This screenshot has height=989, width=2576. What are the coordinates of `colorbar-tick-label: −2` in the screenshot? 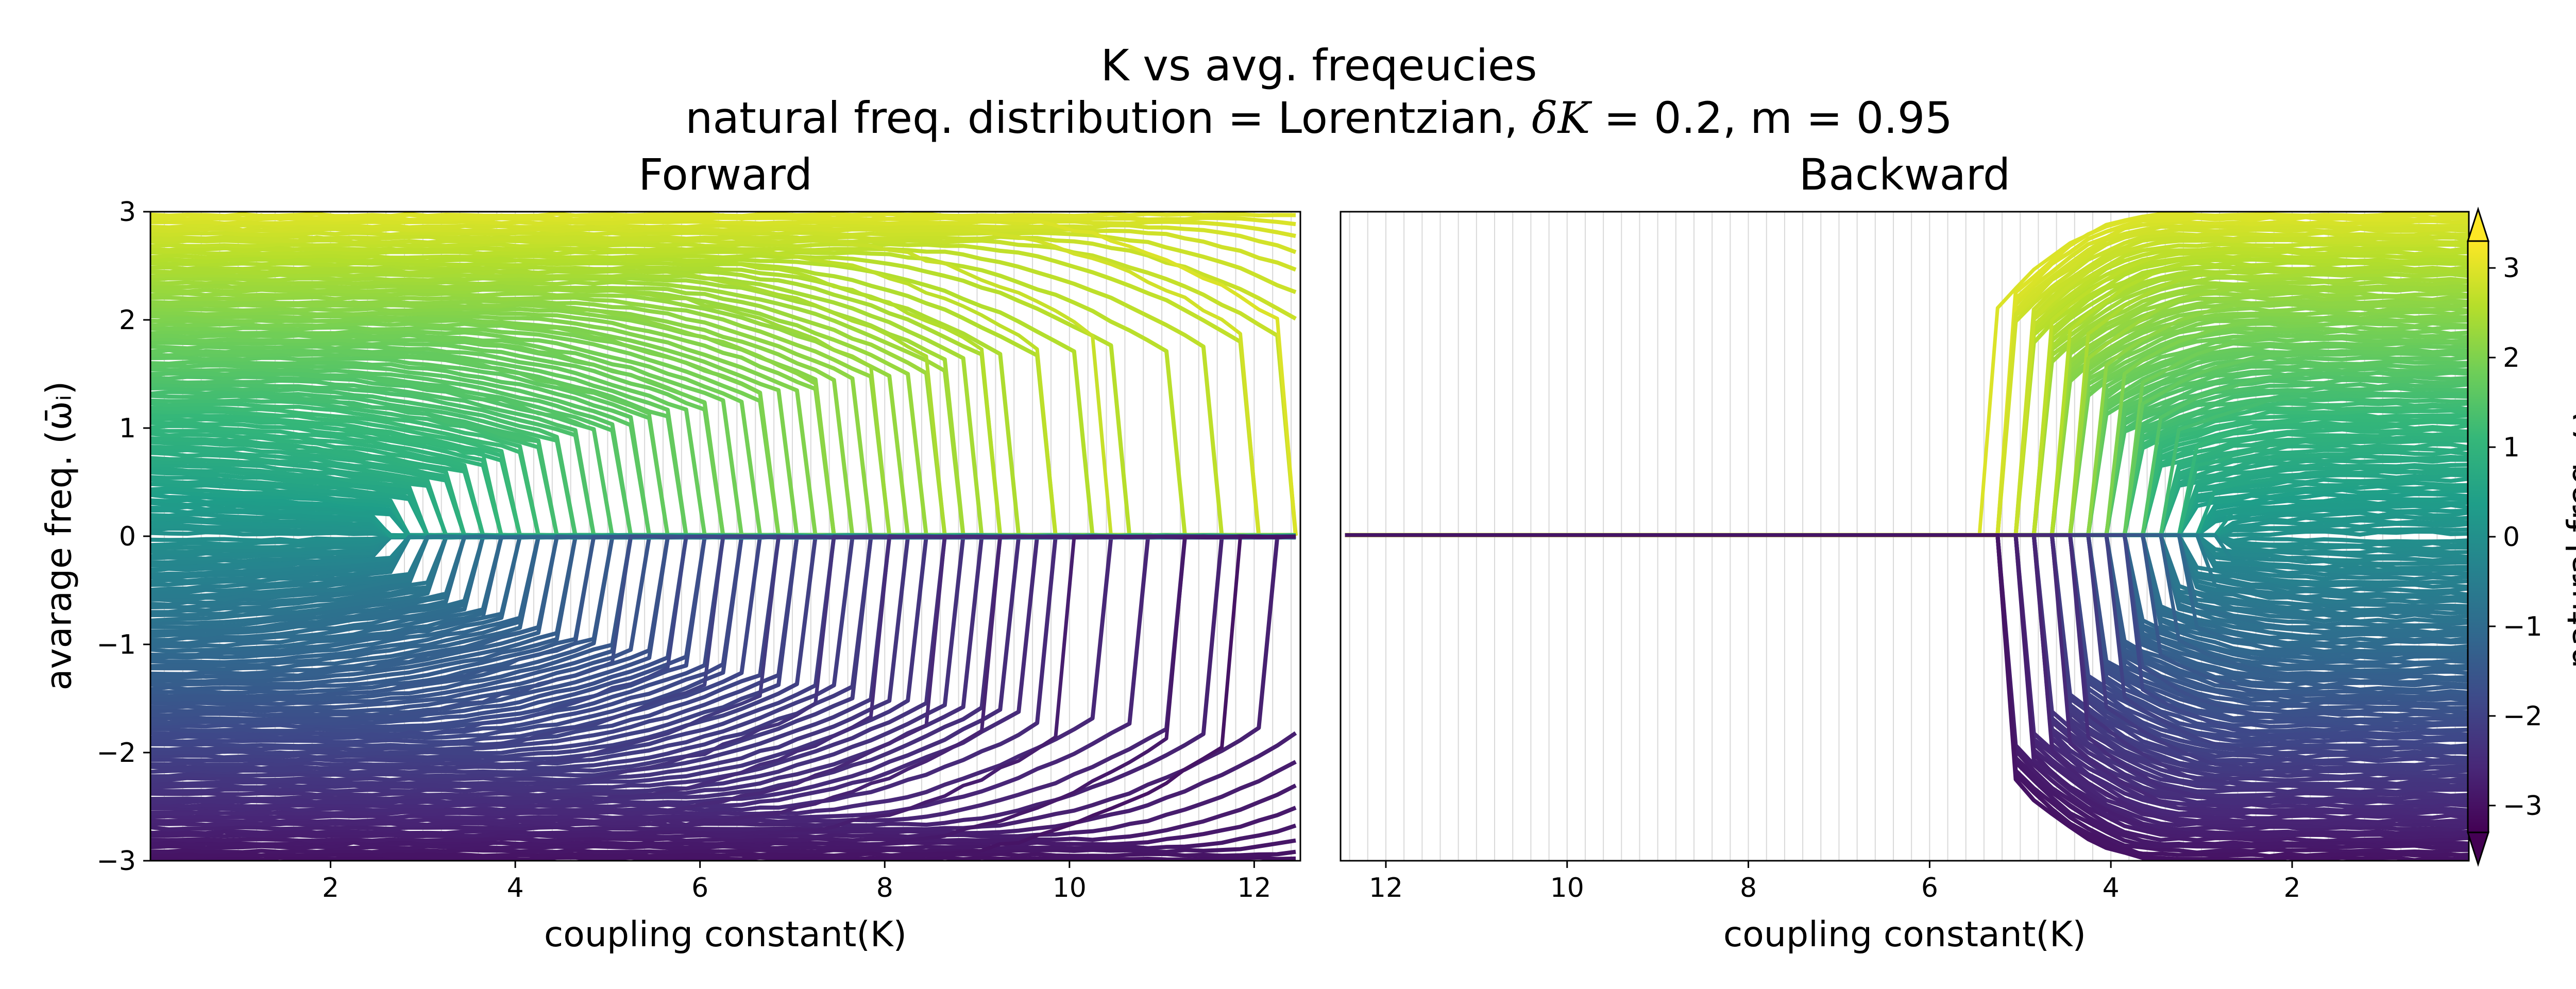 It's located at (2523, 716).